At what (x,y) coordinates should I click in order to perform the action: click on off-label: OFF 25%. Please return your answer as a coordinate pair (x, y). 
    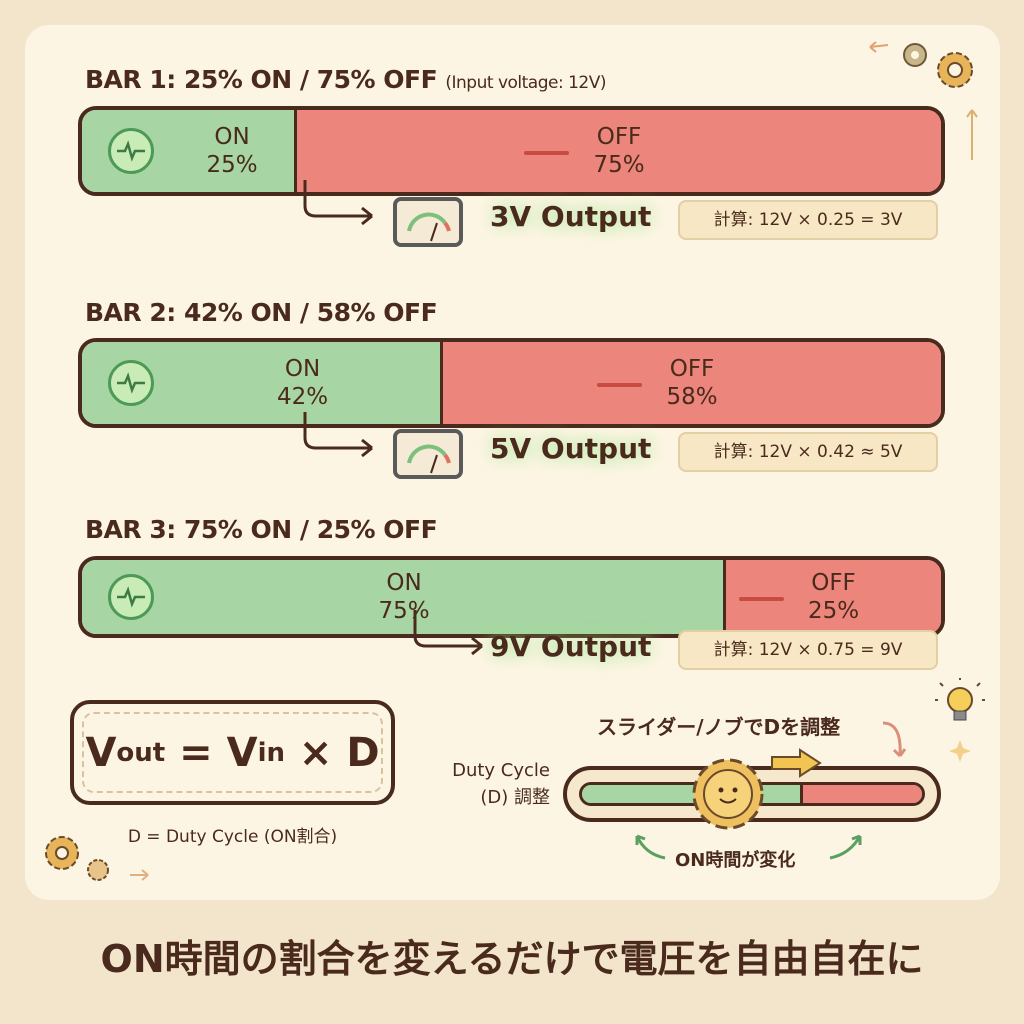
    Looking at the image, I should click on (833, 597).